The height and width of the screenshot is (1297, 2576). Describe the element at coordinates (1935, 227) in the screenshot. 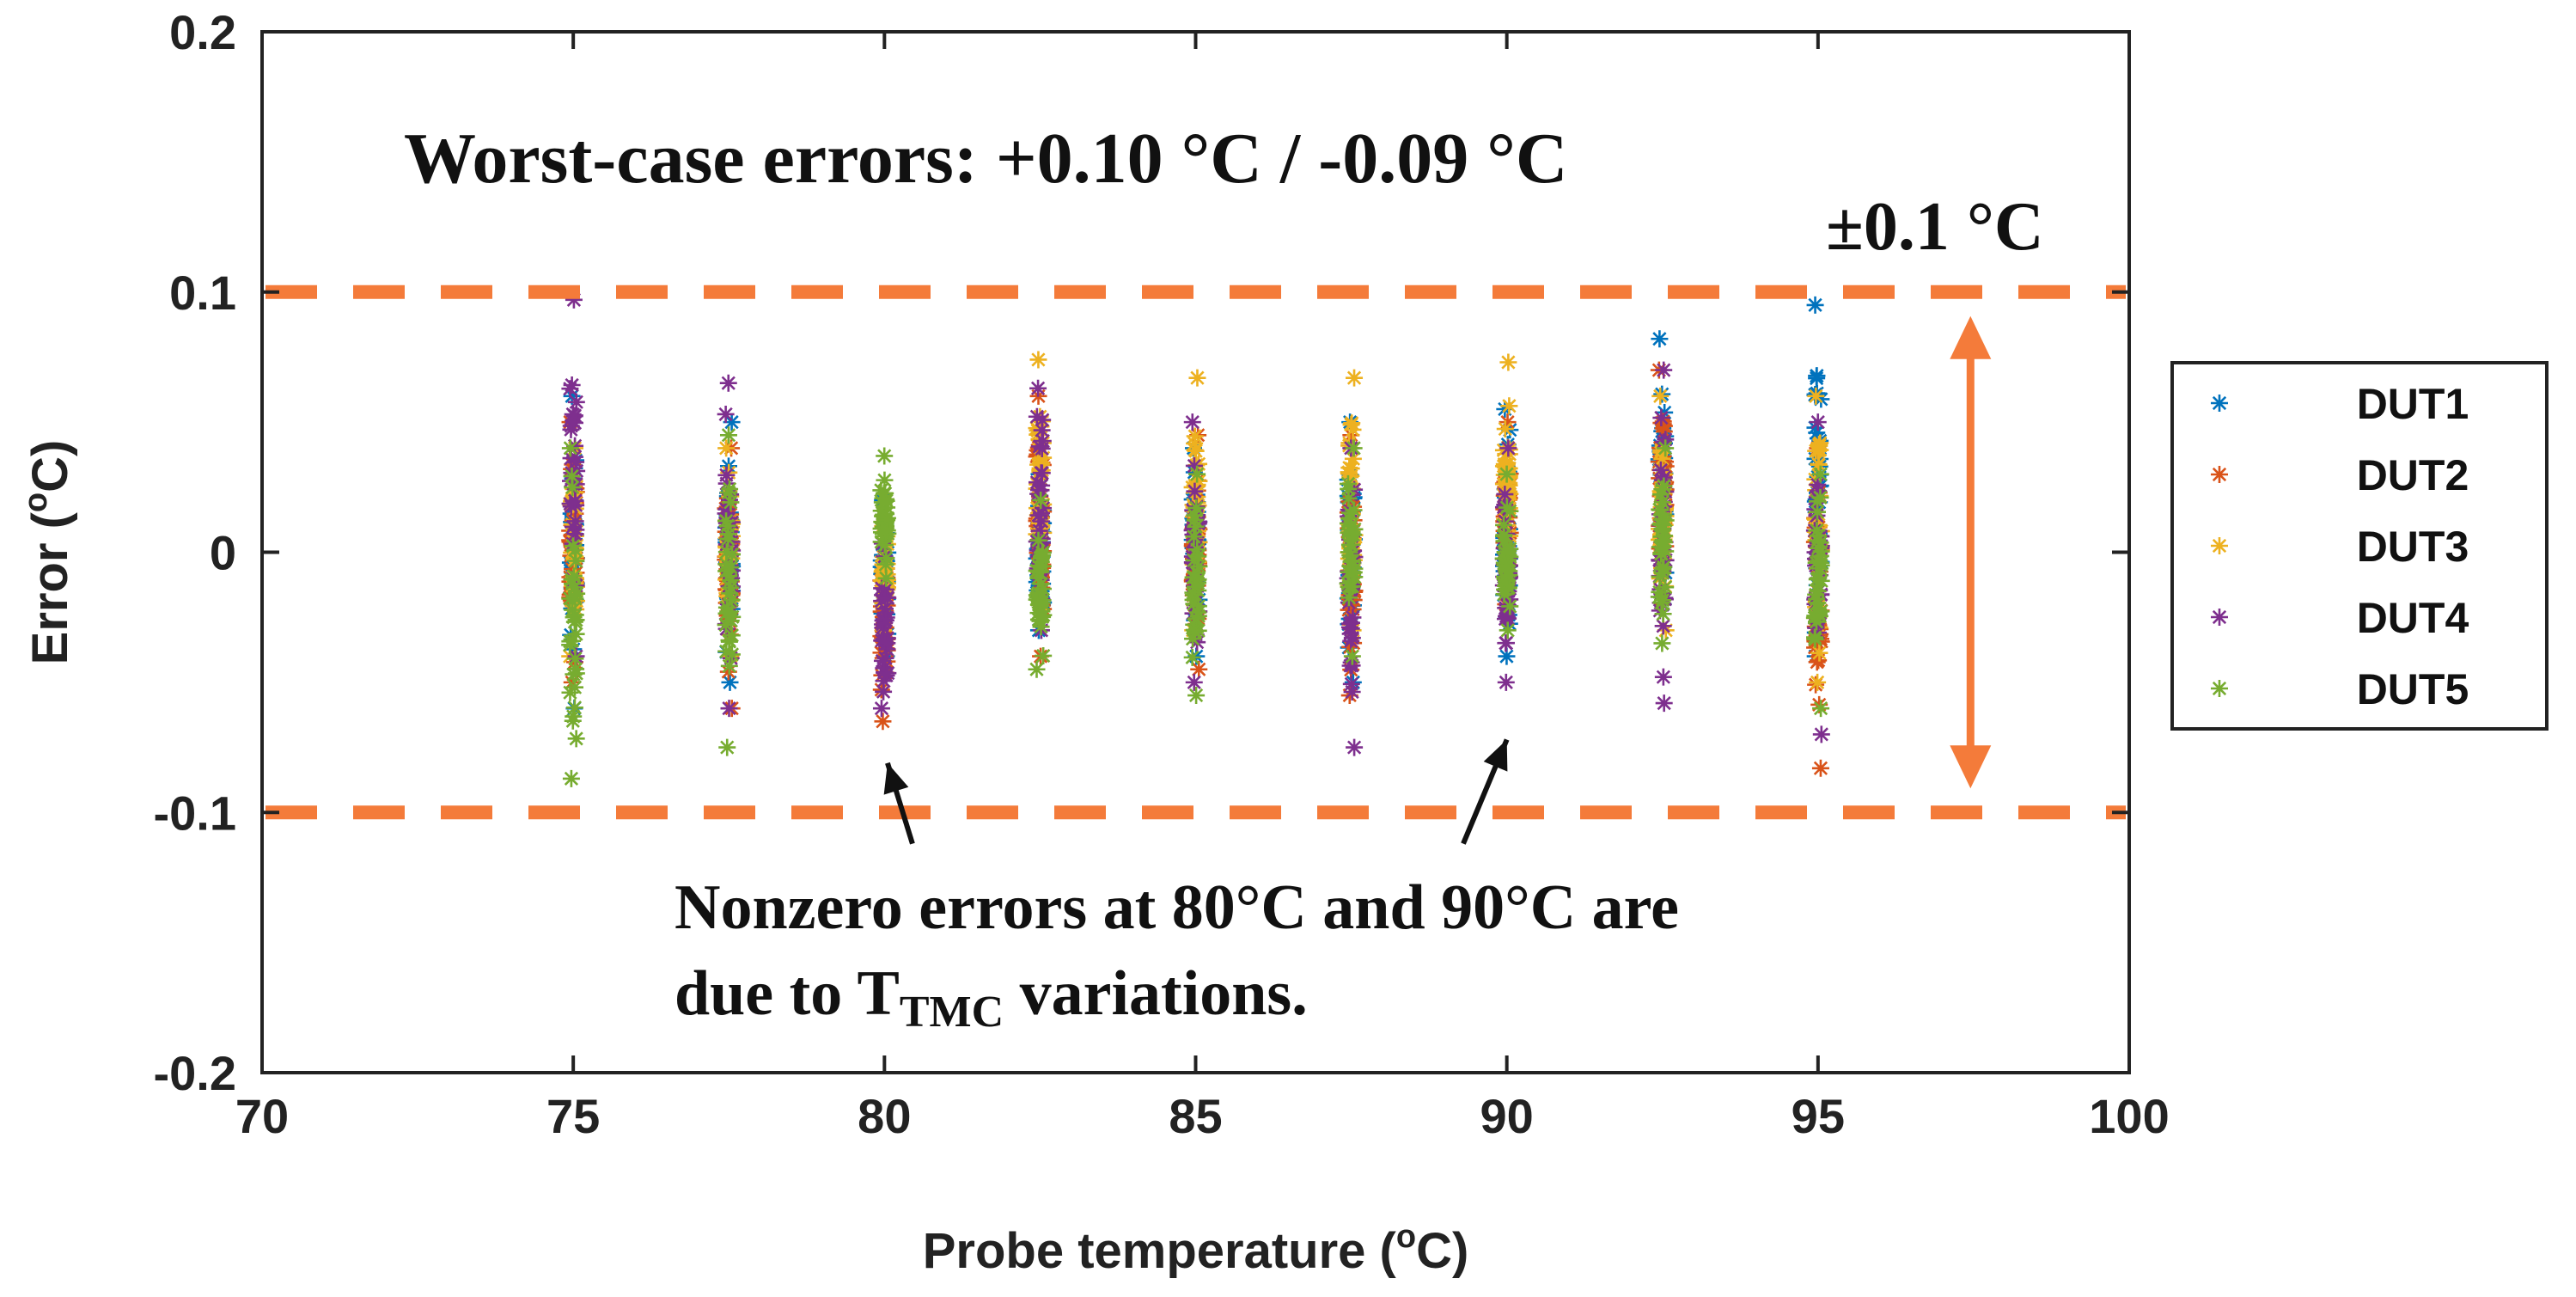

I see `bound-label: ±0.1 °C` at that location.